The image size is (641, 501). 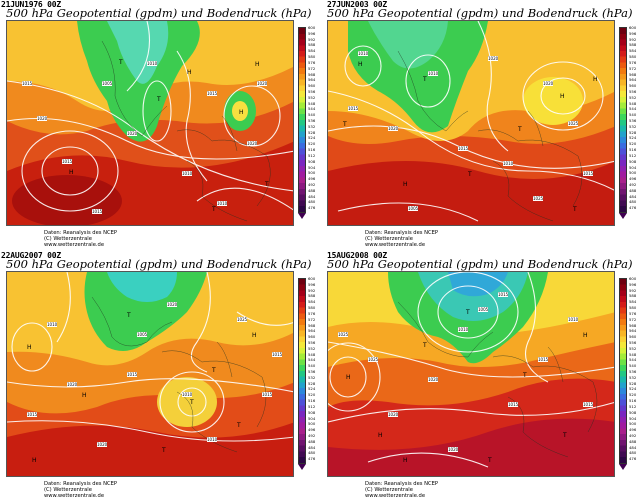 I want to click on colorbar-tick-label: 596, so click(x=312, y=284).